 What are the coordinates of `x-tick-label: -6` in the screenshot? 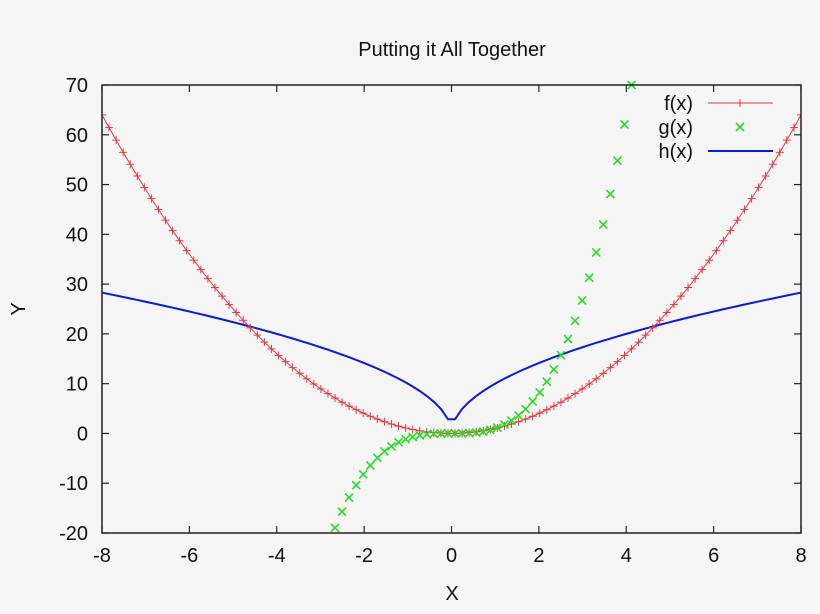 It's located at (189, 556).